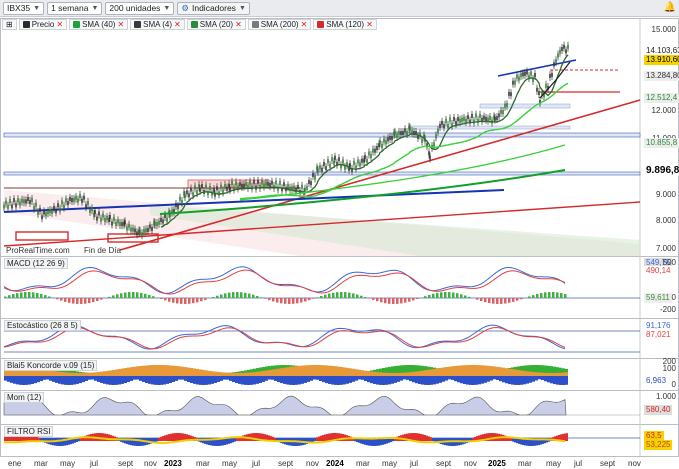 This screenshot has height=469, width=679. I want to click on bell-icon: 🔔, so click(669, 7).